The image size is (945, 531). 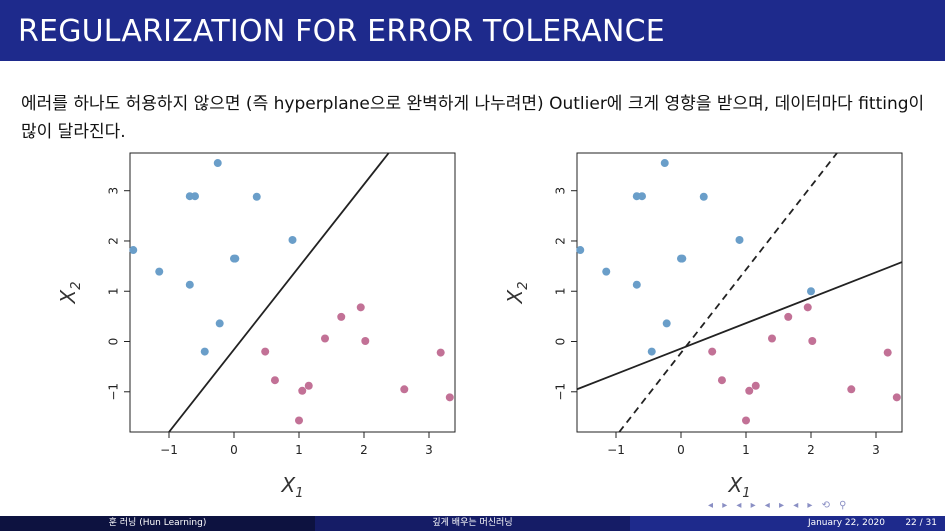 I want to click on title-bar: REGULARIZATION FOR ERROR TOLERANCE, so click(x=472, y=30).